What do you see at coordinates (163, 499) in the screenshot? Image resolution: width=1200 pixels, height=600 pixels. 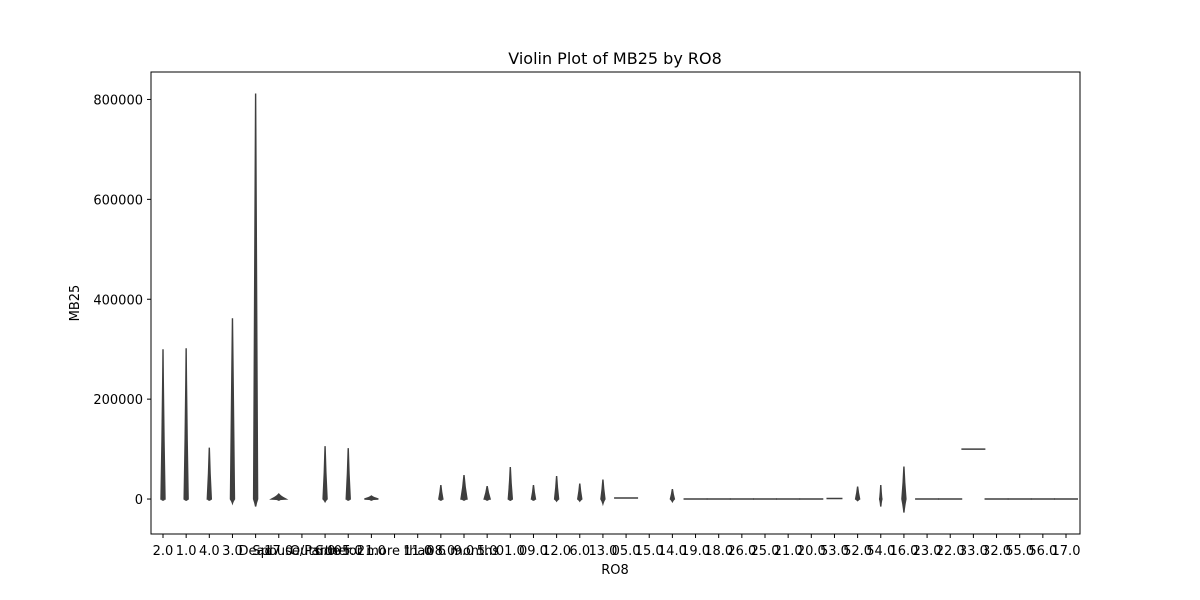 I see `violin-median-2.0` at bounding box center [163, 499].